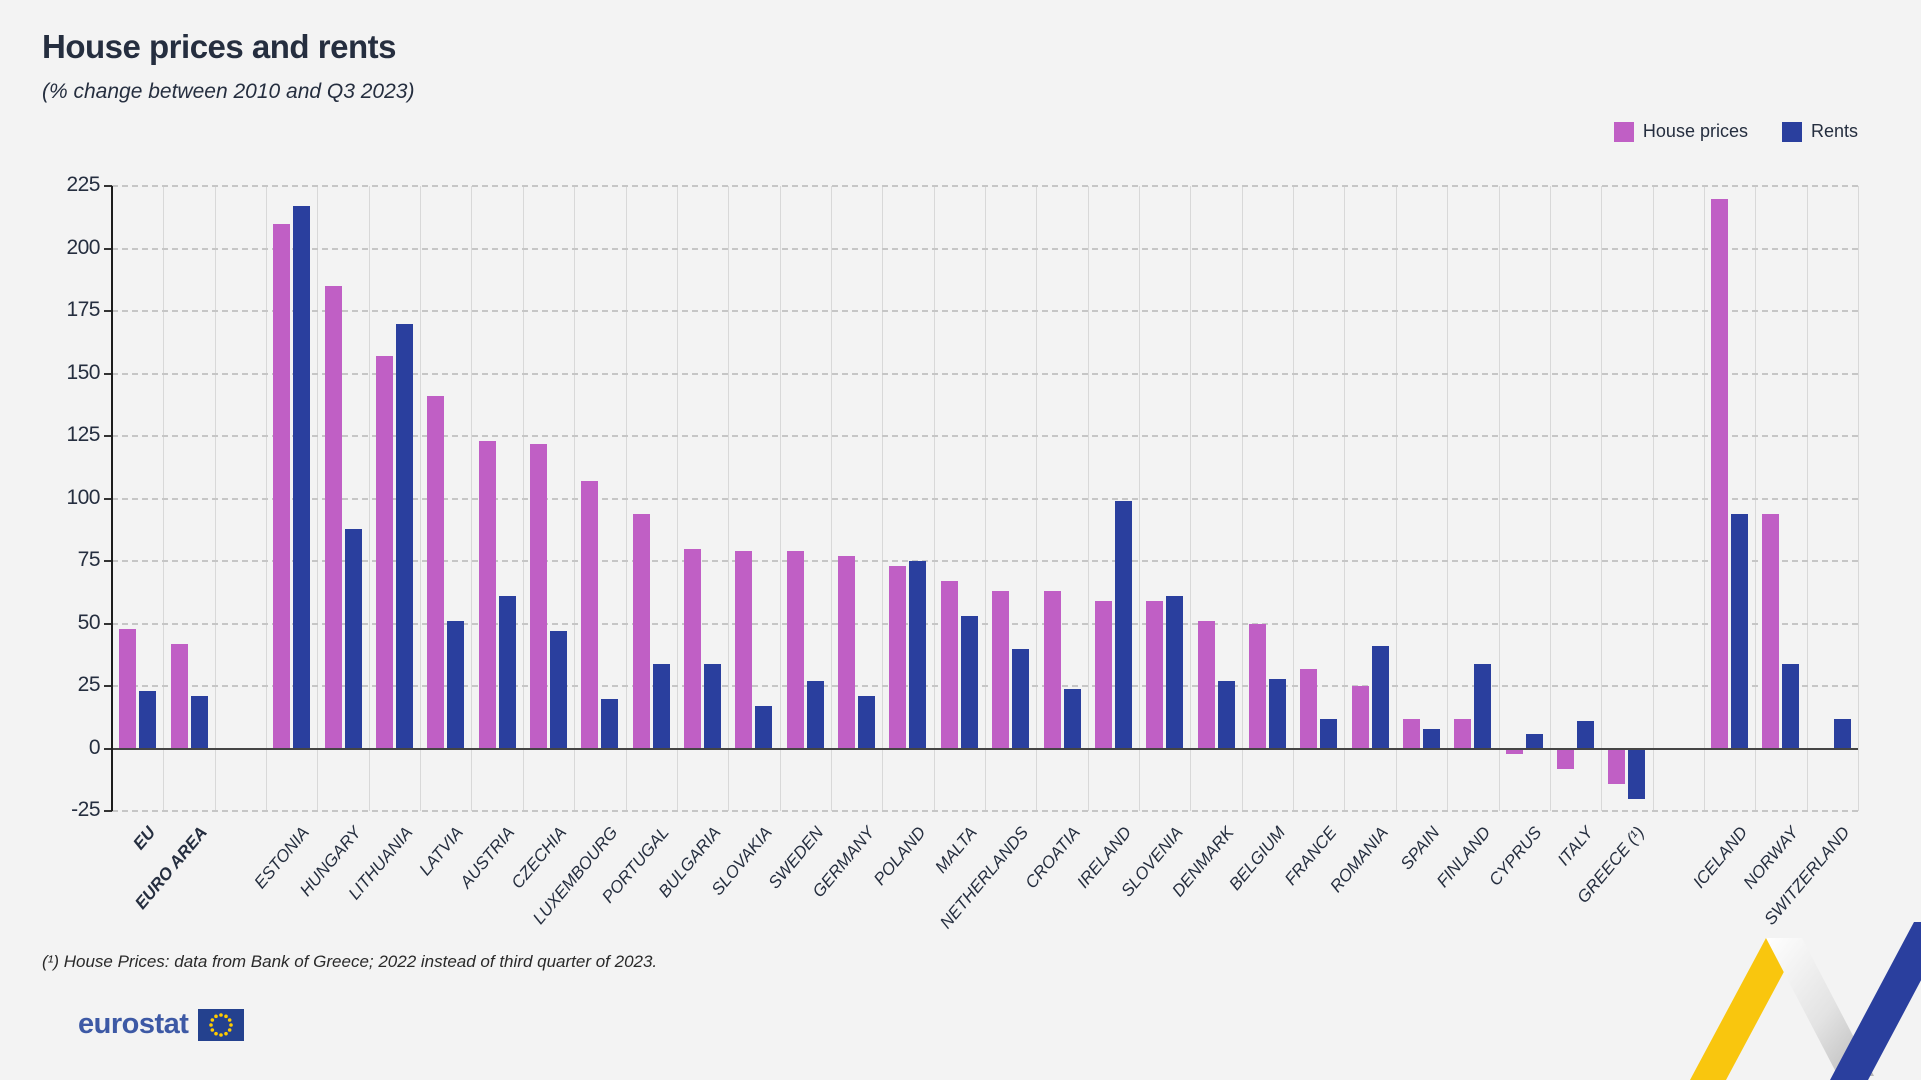 This screenshot has width=1921, height=1080. I want to click on legend: House prices Rents, so click(1735, 131).